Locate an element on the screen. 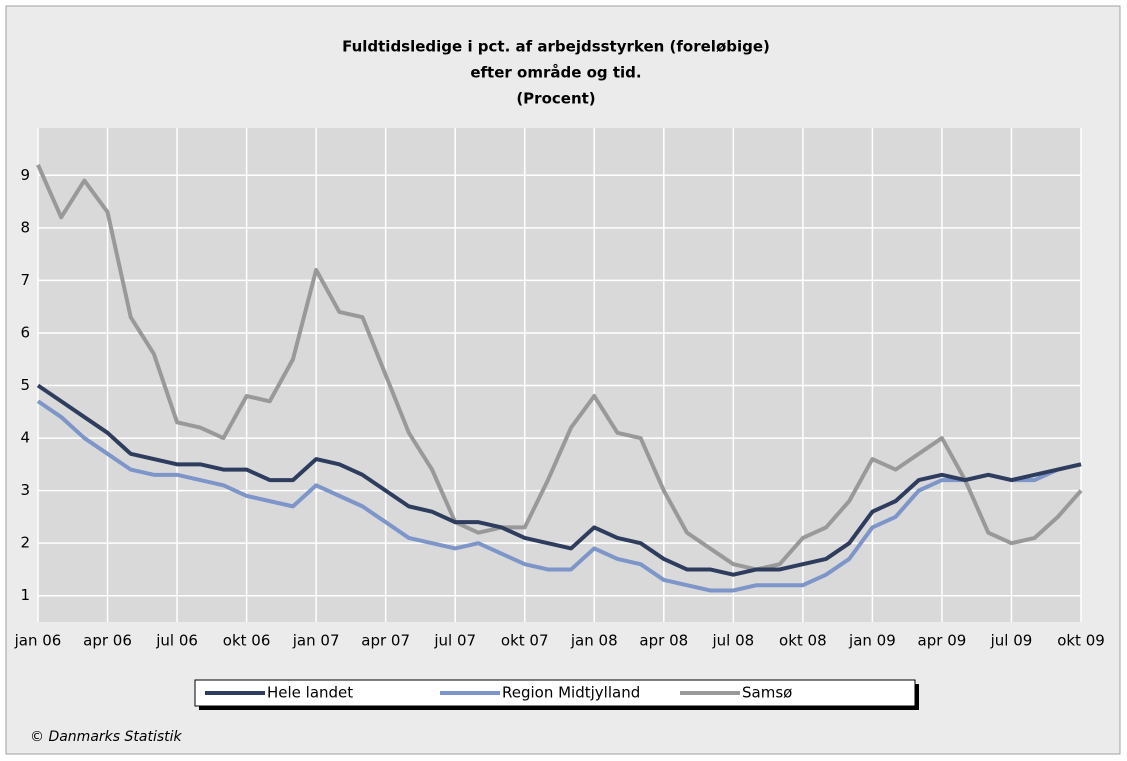 This screenshot has width=1127, height=761. chart-title: efter område og tid. is located at coordinates (555, 73).